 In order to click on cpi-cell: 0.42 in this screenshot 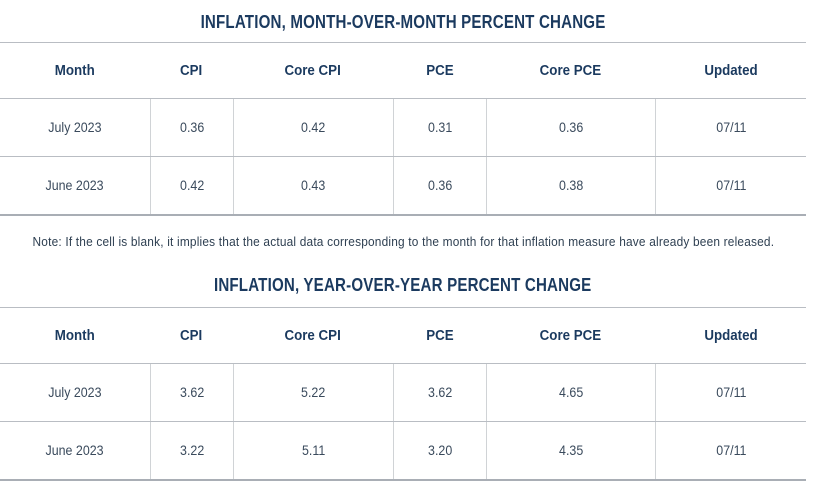, I will do `click(191, 185)`.